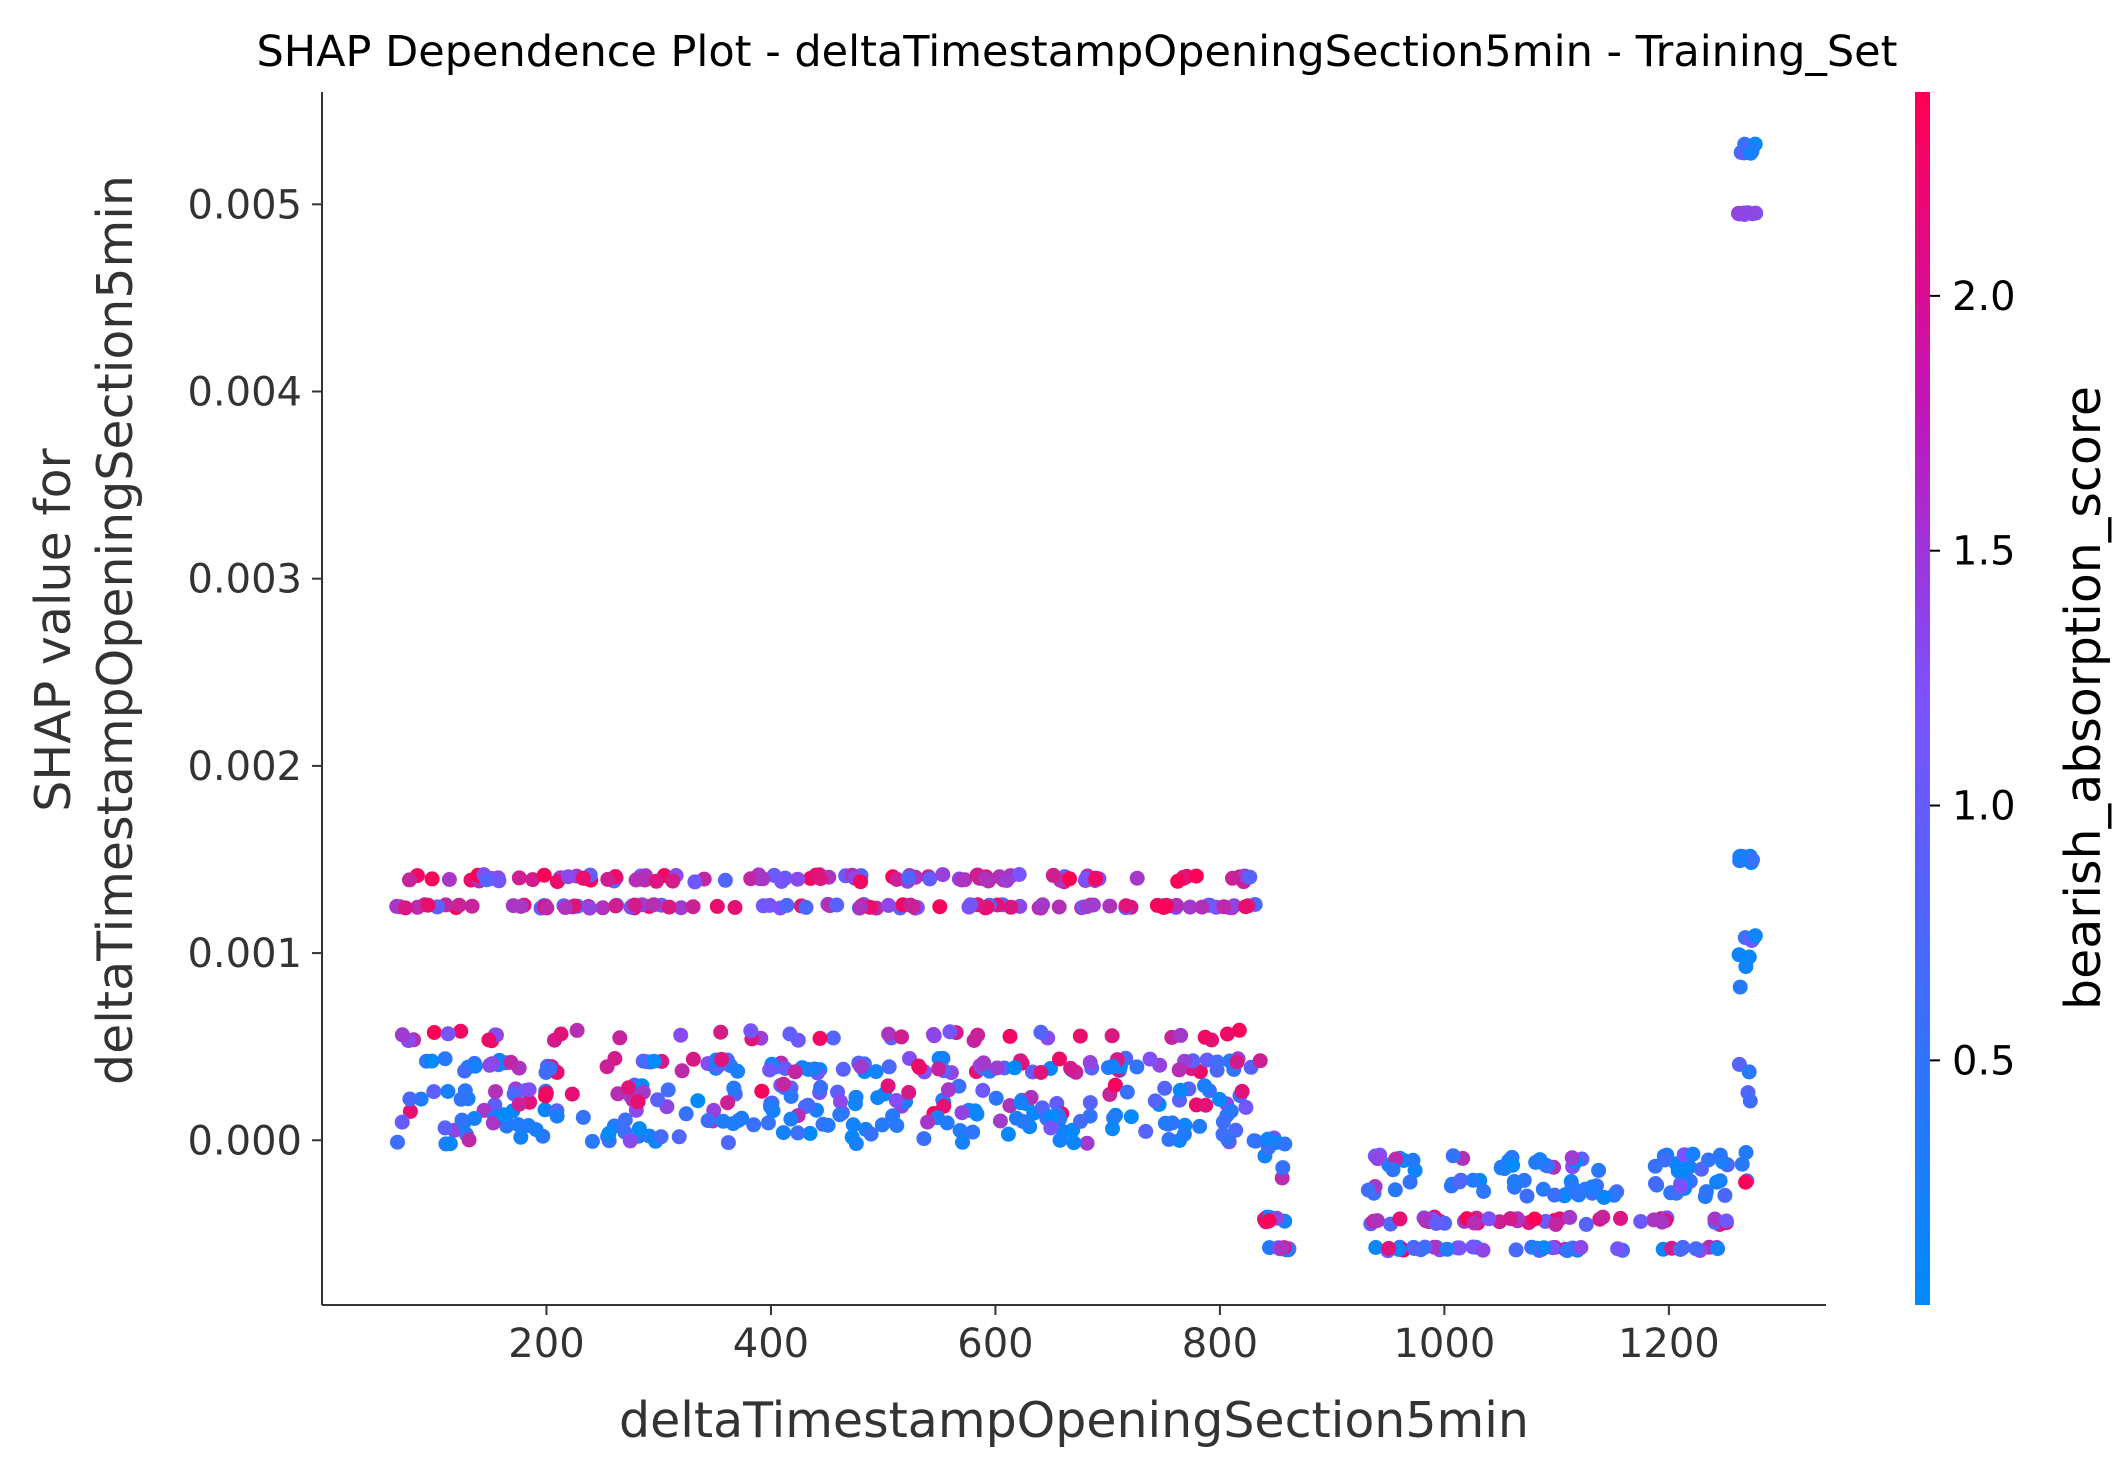 This screenshot has height=1470, width=2123. Describe the element at coordinates (1444, 1344) in the screenshot. I see `x-tick-label: 1000` at that location.